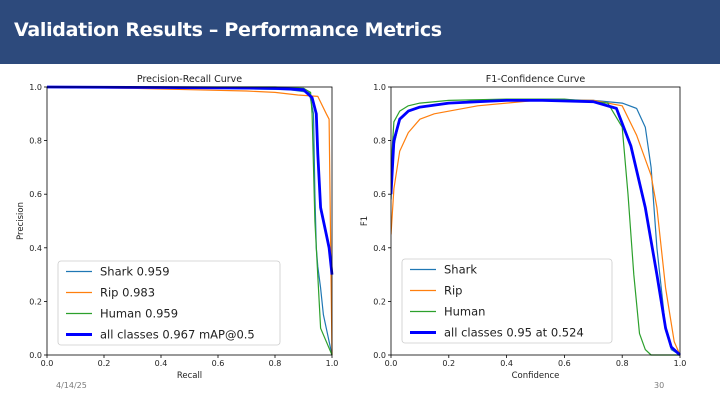  Describe the element at coordinates (453, 291) in the screenshot. I see `legend-label-1: Rip` at that location.